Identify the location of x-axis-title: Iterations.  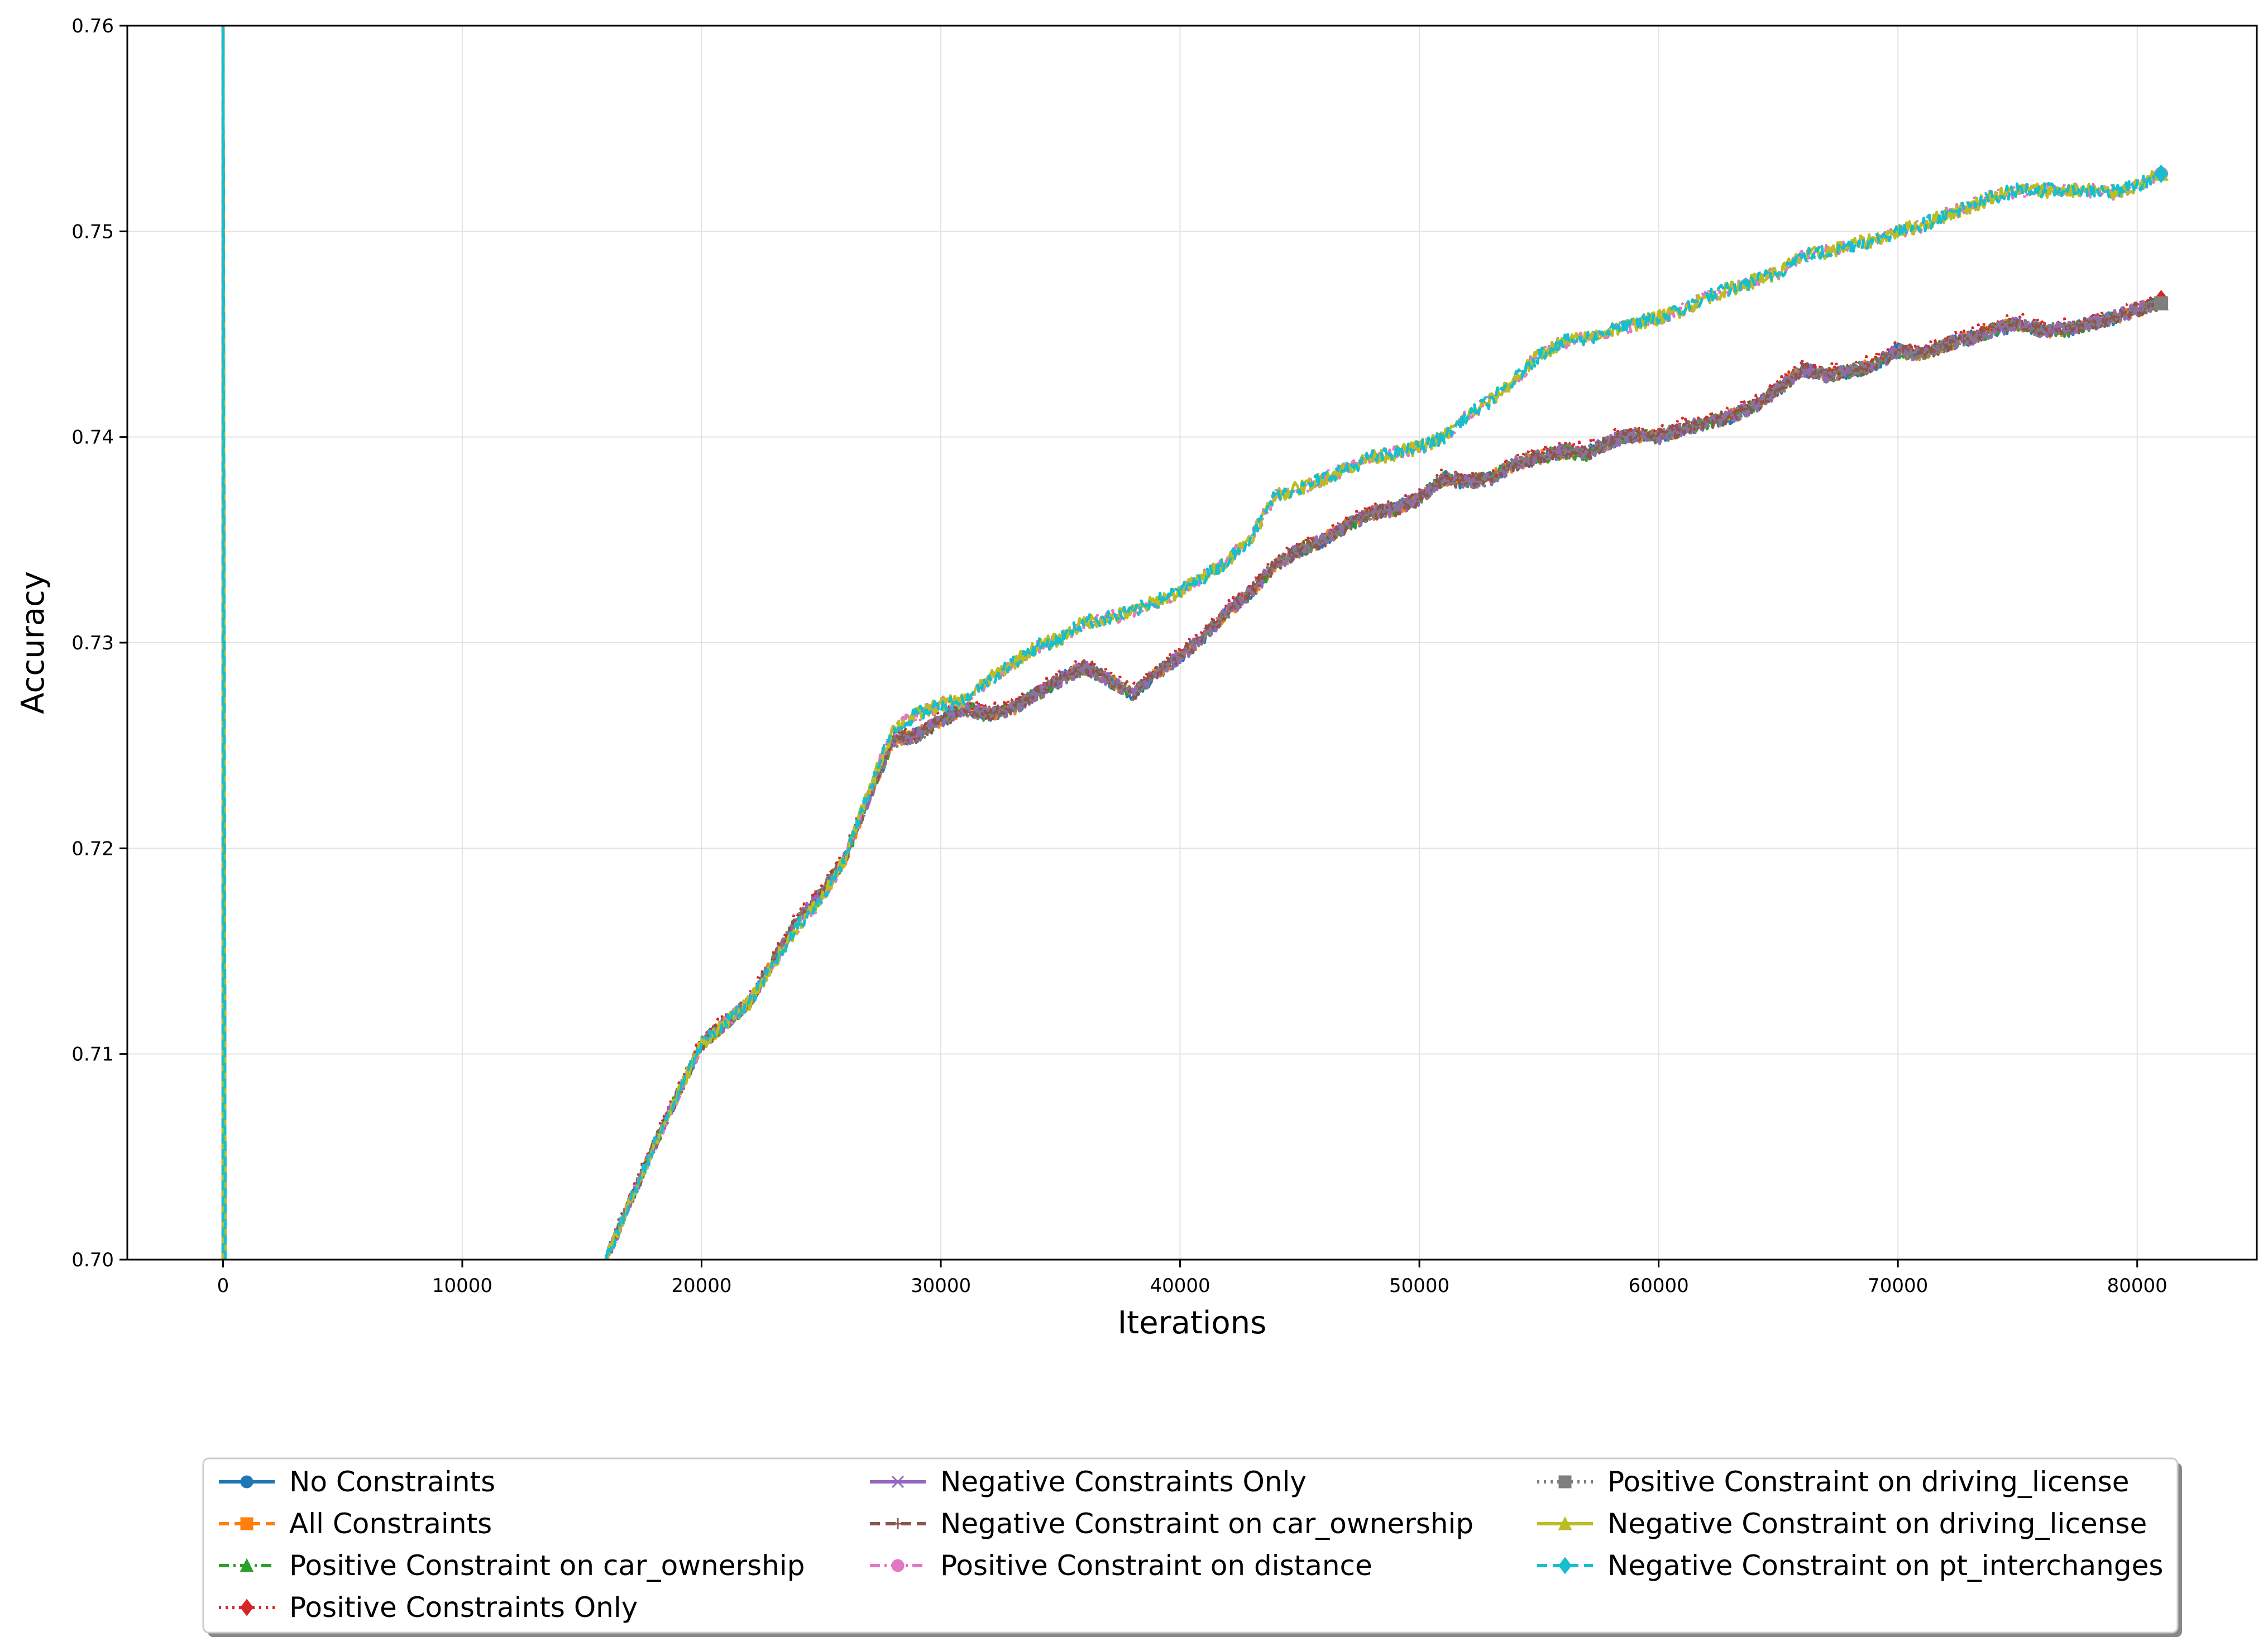
(1192, 1323).